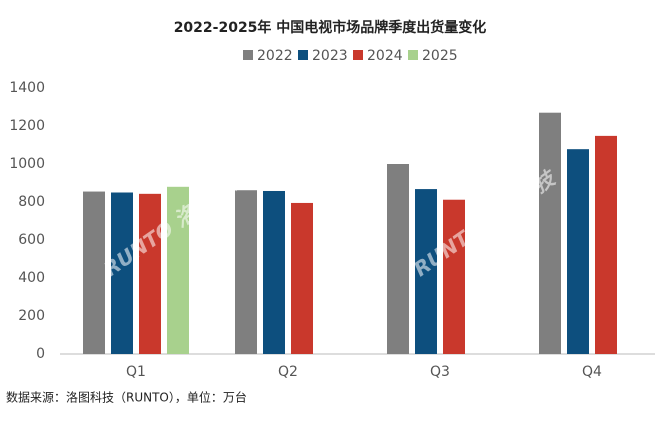 Image resolution: width=660 pixels, height=423 pixels. What do you see at coordinates (288, 372) in the screenshot?
I see `x-tick-label: Q2` at bounding box center [288, 372].